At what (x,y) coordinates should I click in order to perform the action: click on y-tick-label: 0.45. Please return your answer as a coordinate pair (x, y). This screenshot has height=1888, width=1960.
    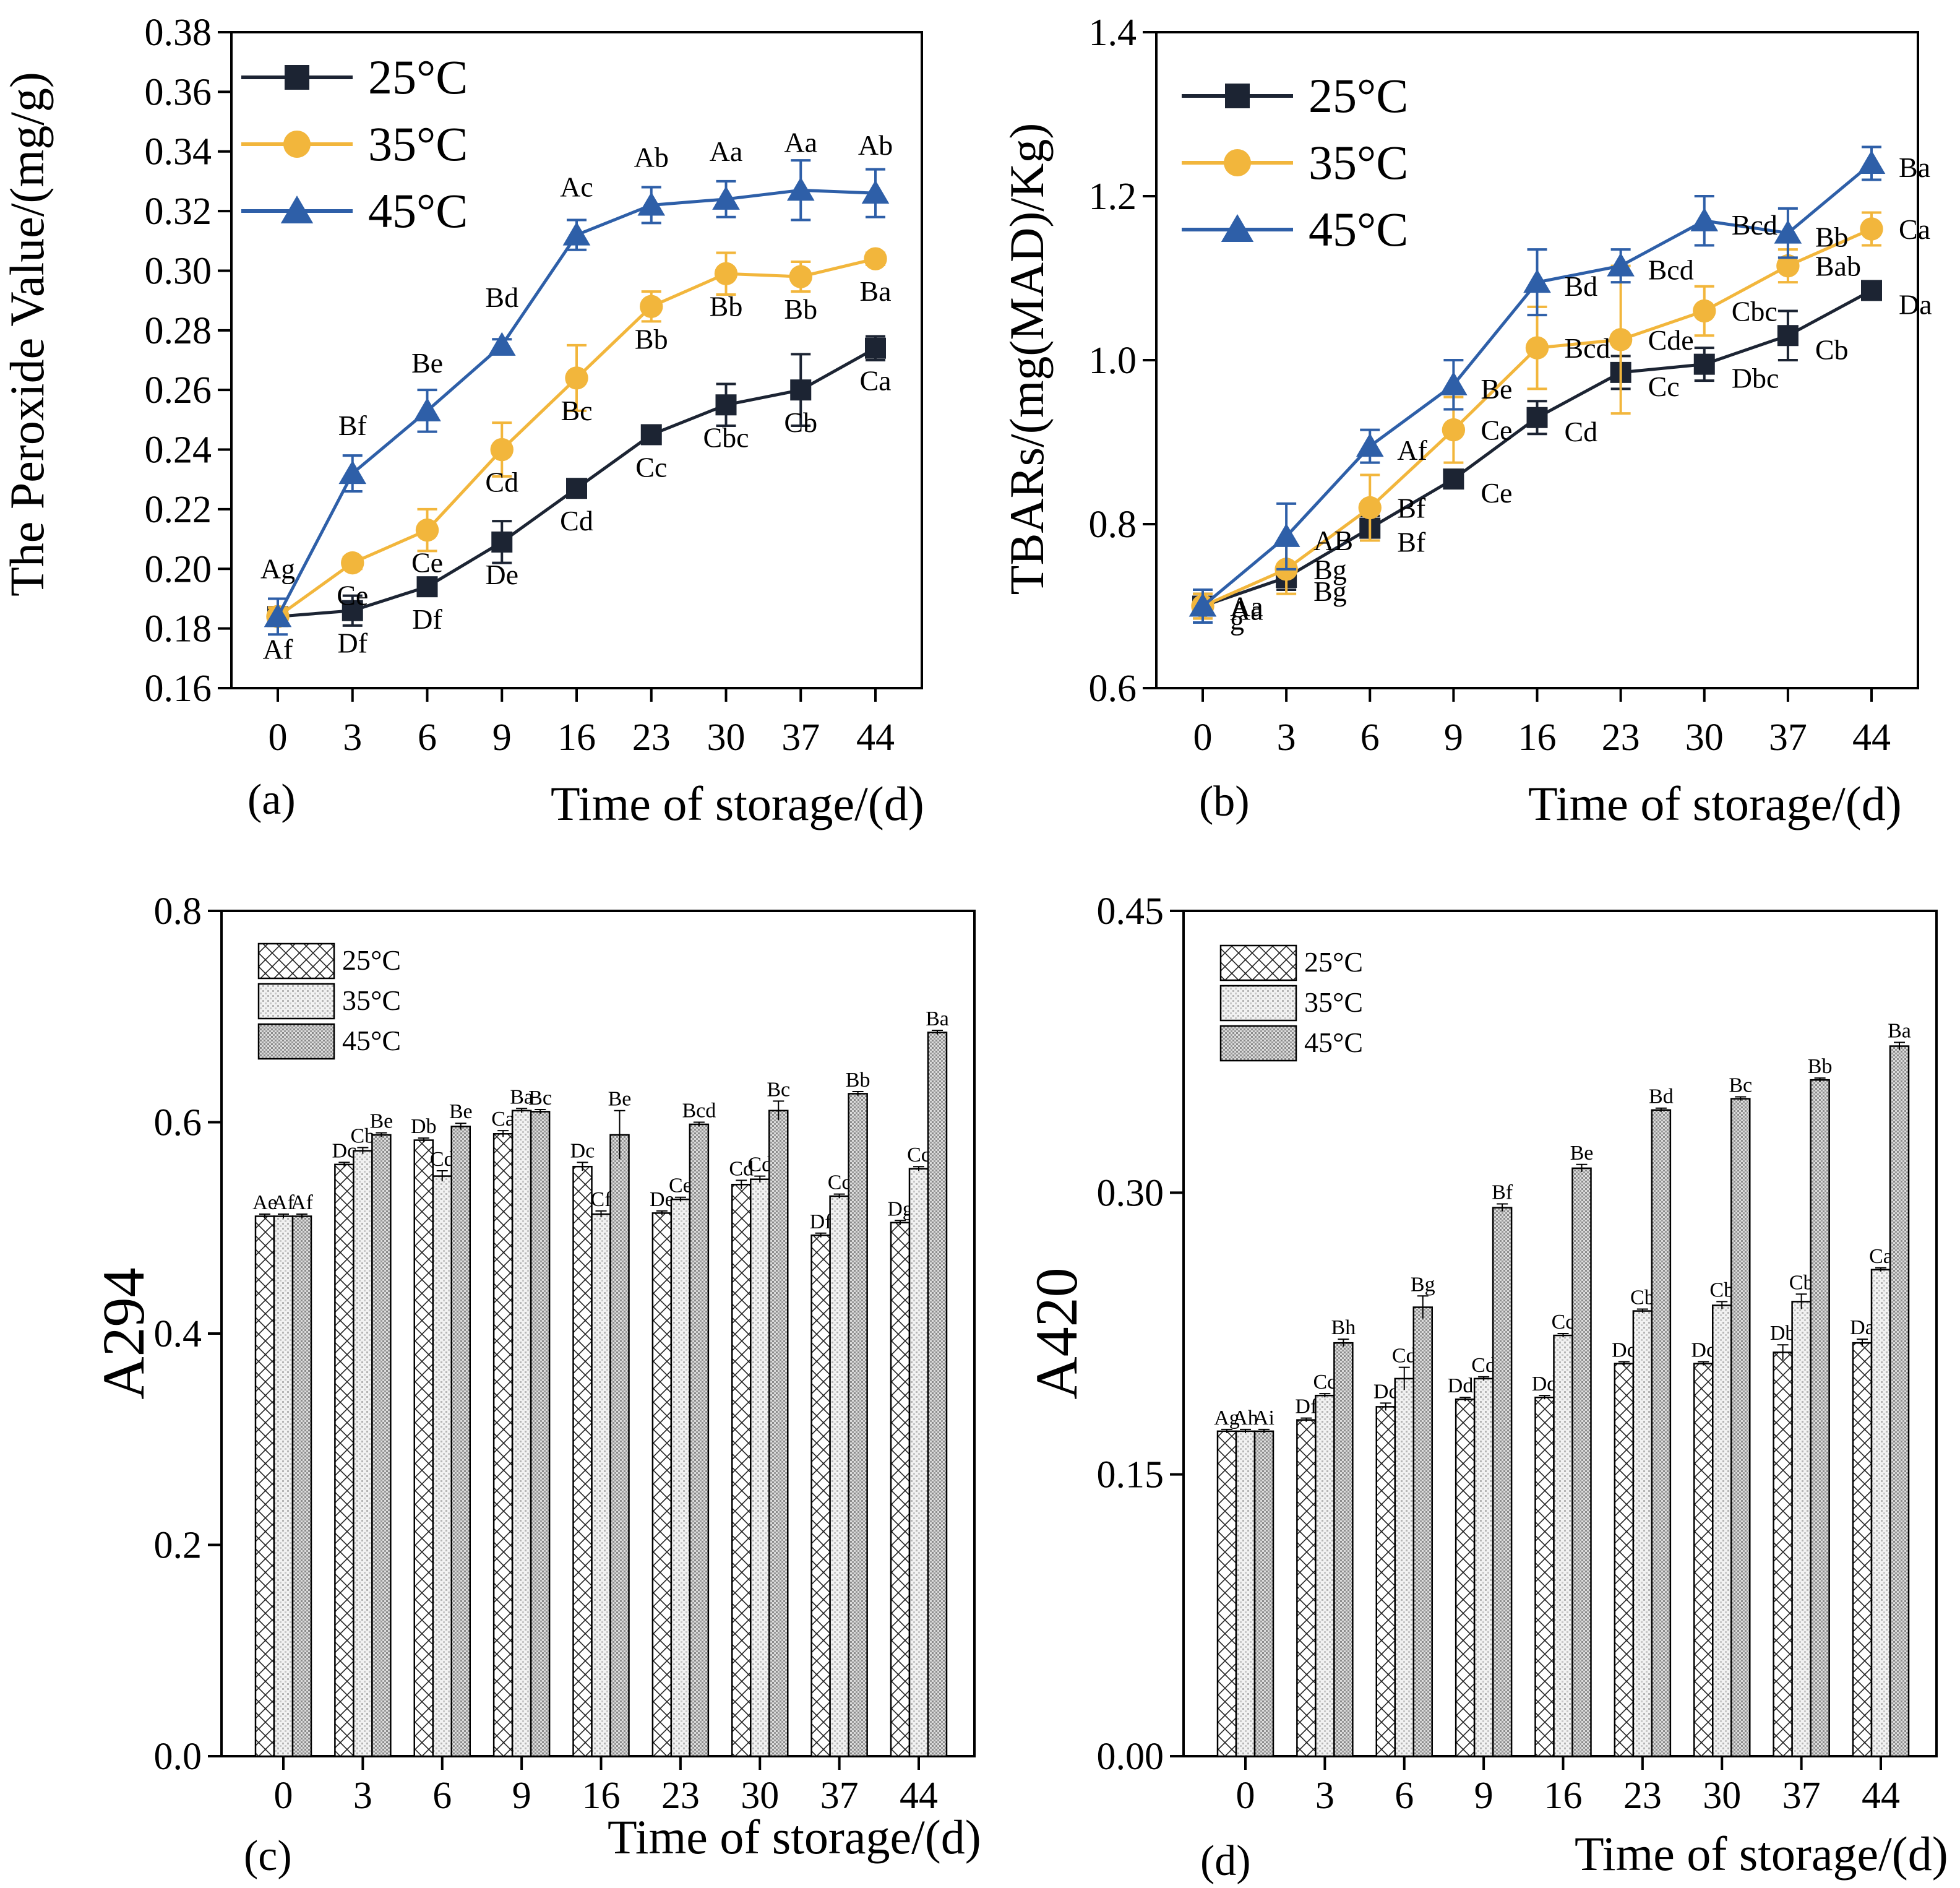
    Looking at the image, I should click on (1131, 912).